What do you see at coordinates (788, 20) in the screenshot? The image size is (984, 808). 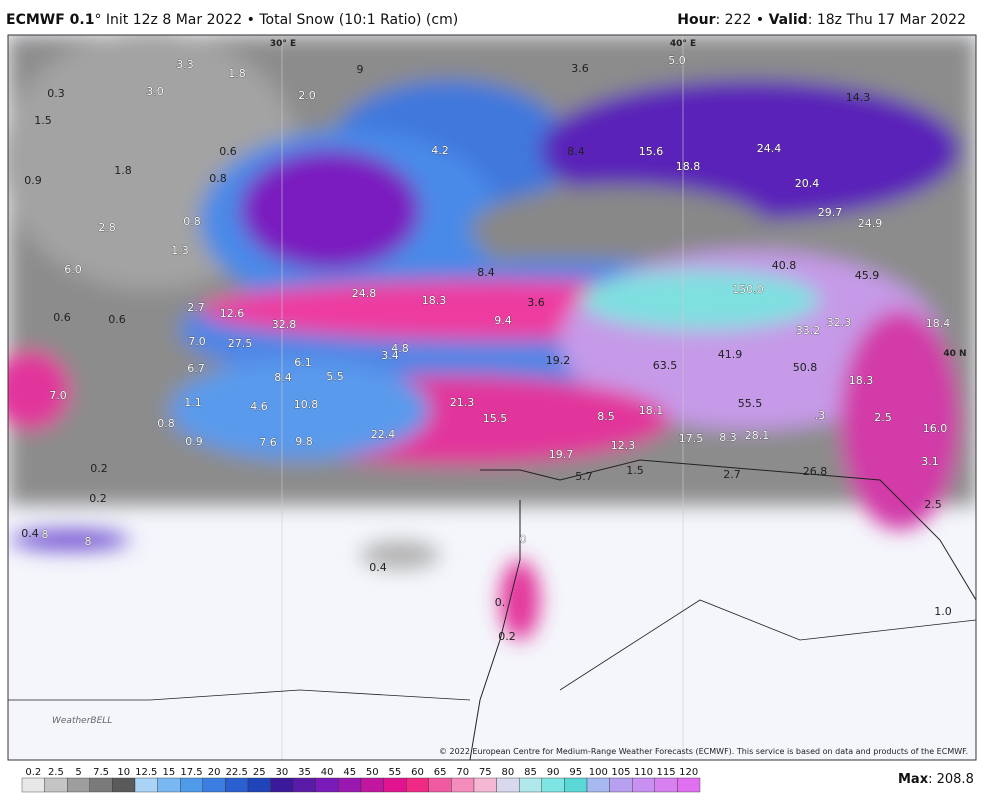 I see `valid-label: Valid` at bounding box center [788, 20].